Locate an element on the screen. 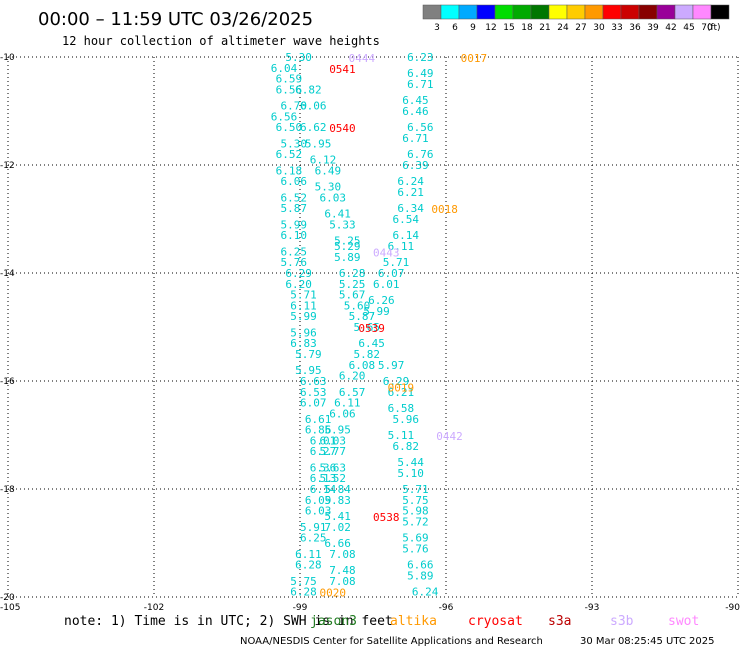 The width and height of the screenshot is (740, 650). wave-height-point: 5.72 is located at coordinates (415, 521).